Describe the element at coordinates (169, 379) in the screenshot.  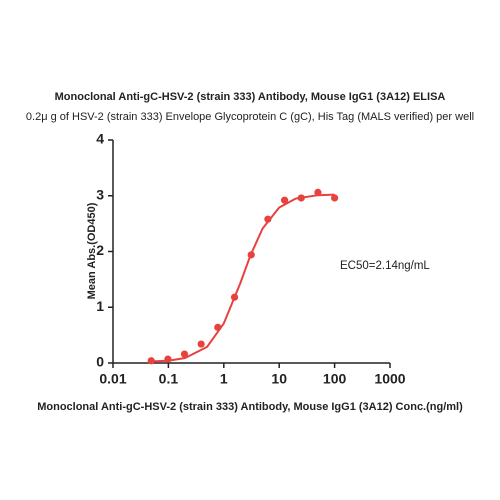
I see `x-tick-label: 0.1` at that location.